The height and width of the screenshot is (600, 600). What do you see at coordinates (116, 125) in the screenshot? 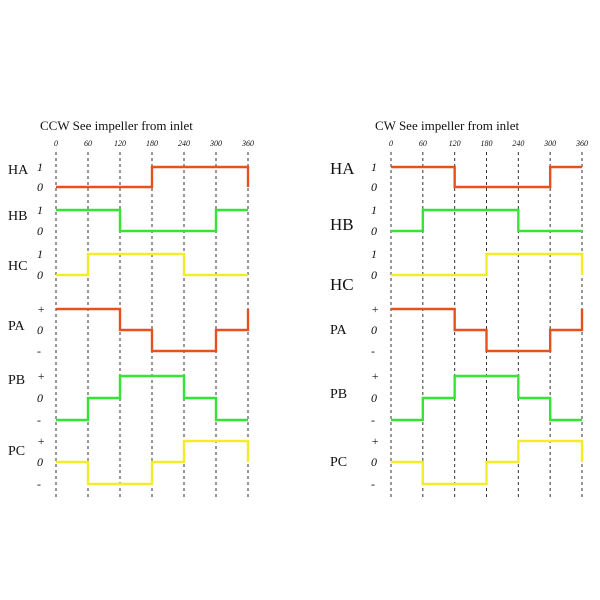
I see `panel-title: CCW See impeller from inlet` at bounding box center [116, 125].